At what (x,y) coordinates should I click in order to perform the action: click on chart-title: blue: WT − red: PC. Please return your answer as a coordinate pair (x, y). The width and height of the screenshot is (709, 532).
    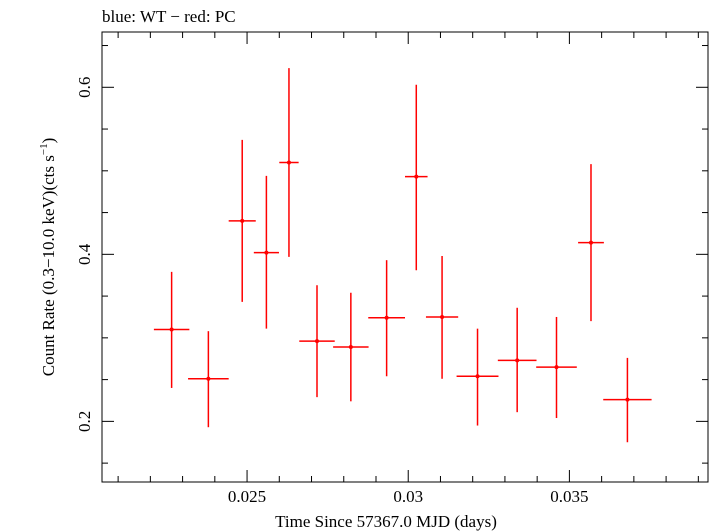
    Looking at the image, I should click on (169, 16).